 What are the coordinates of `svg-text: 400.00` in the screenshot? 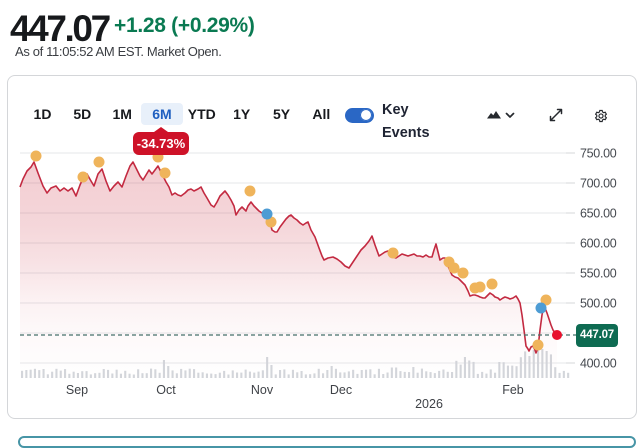 It's located at (598, 364).